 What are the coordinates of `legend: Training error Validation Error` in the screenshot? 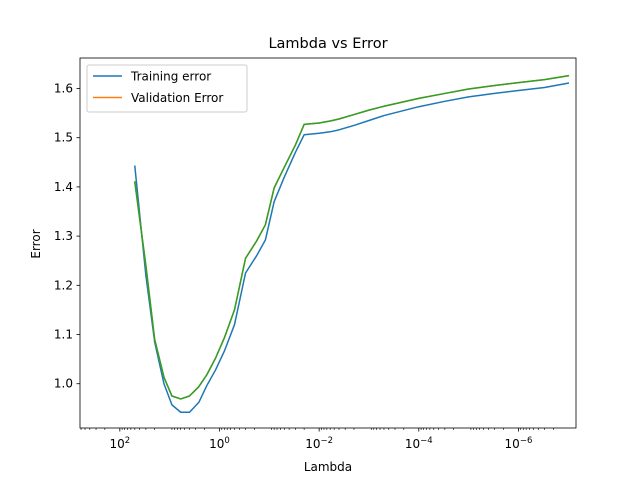 It's located at (167, 88).